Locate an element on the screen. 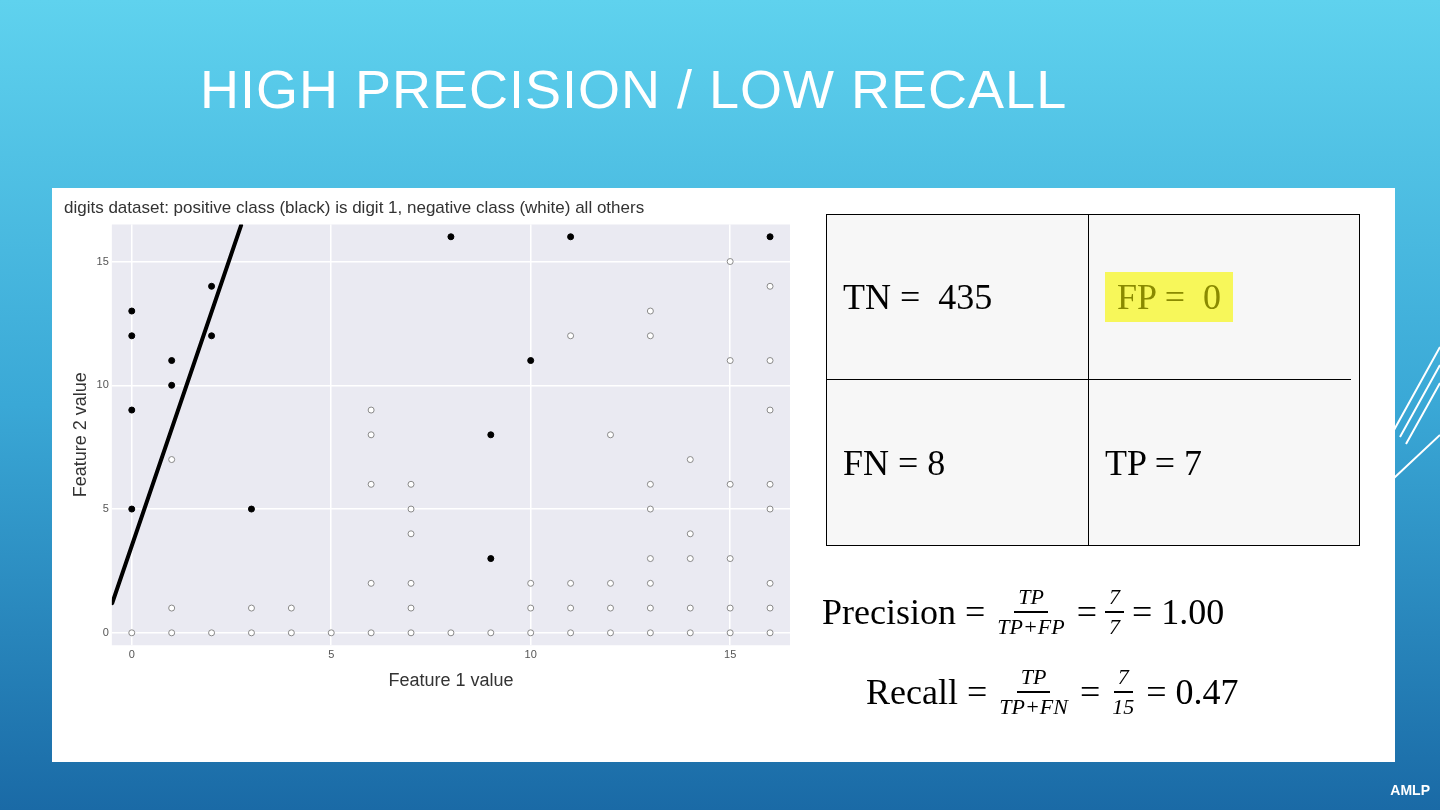 This screenshot has width=1440, height=810. text: = 0.47 is located at coordinates (1192, 692).